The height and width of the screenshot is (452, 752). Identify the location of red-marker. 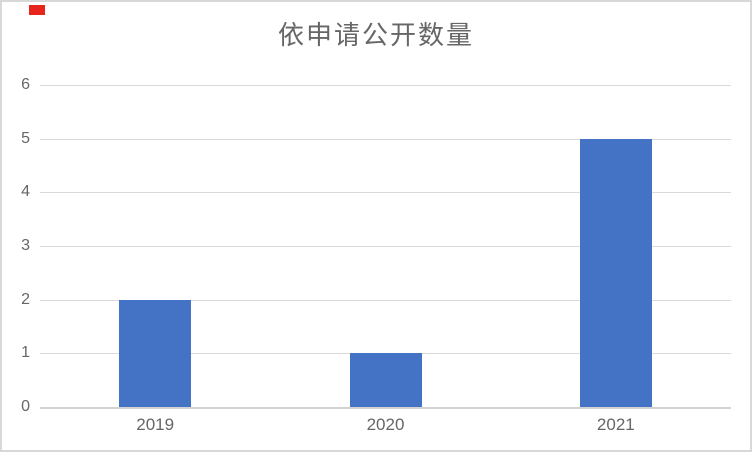
(37, 10).